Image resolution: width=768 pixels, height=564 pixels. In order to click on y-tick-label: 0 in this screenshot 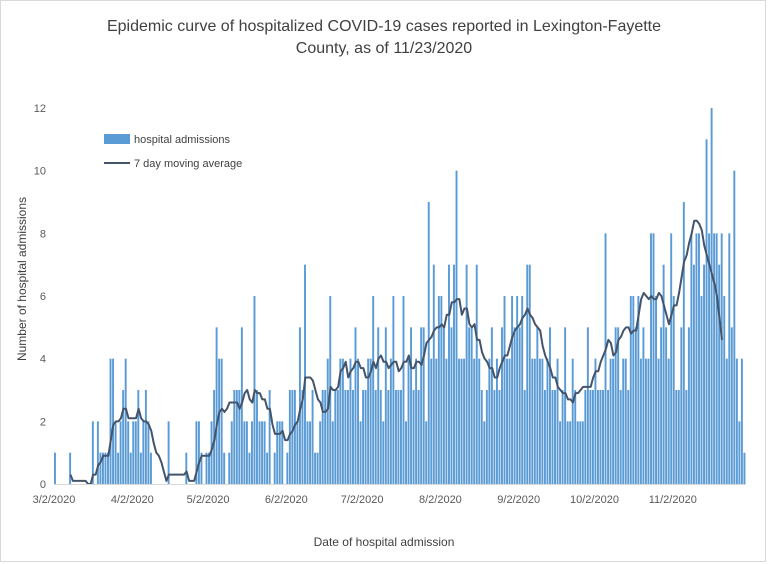, I will do `click(43, 485)`.